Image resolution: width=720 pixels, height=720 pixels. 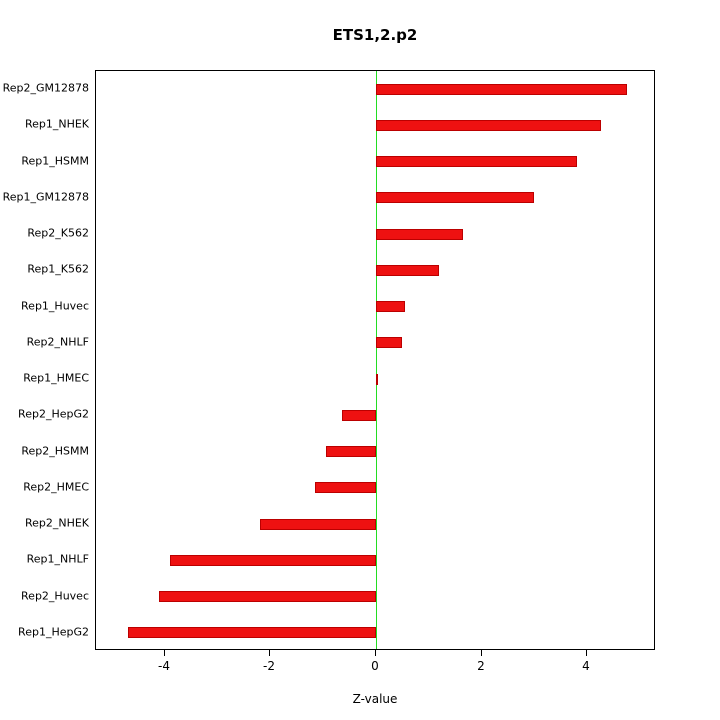 What do you see at coordinates (55, 306) in the screenshot?
I see `y-label-Rep1_Huvec: Rep1_Huvec` at bounding box center [55, 306].